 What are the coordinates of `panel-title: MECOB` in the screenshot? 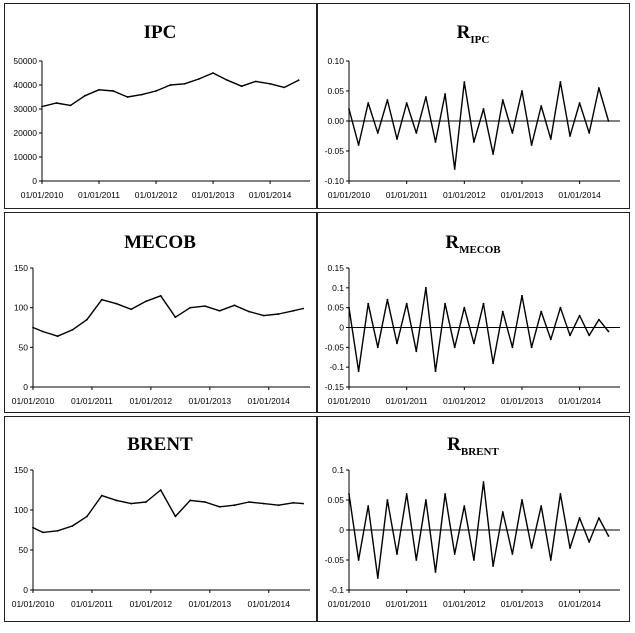 It's located at (160, 242).